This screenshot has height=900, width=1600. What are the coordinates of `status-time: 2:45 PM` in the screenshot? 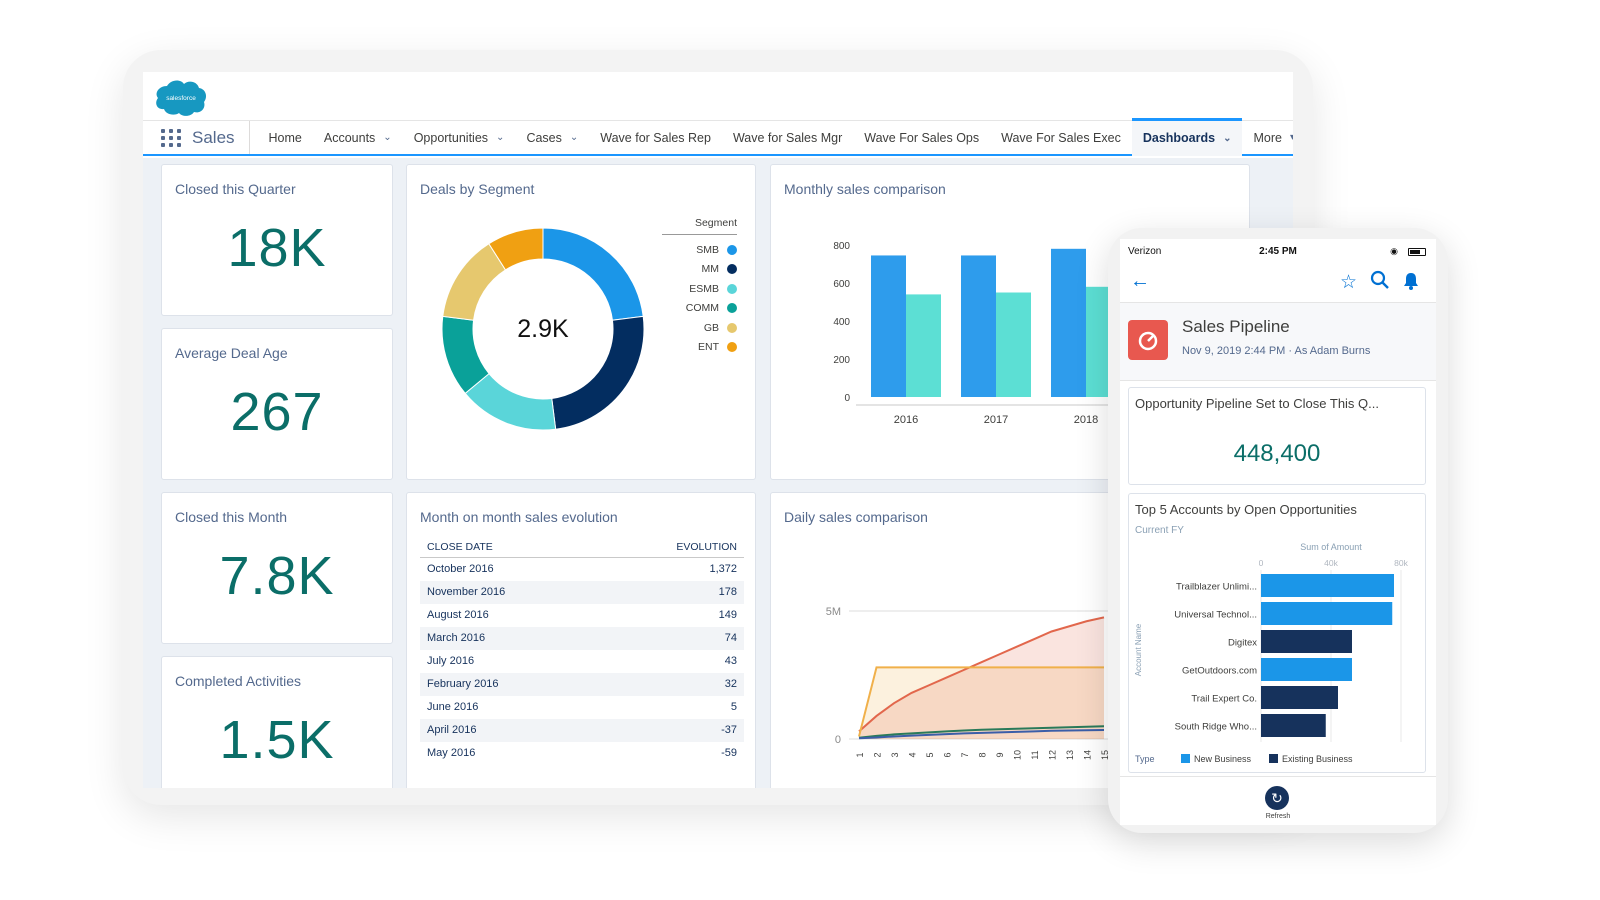 It's located at (1278, 251).